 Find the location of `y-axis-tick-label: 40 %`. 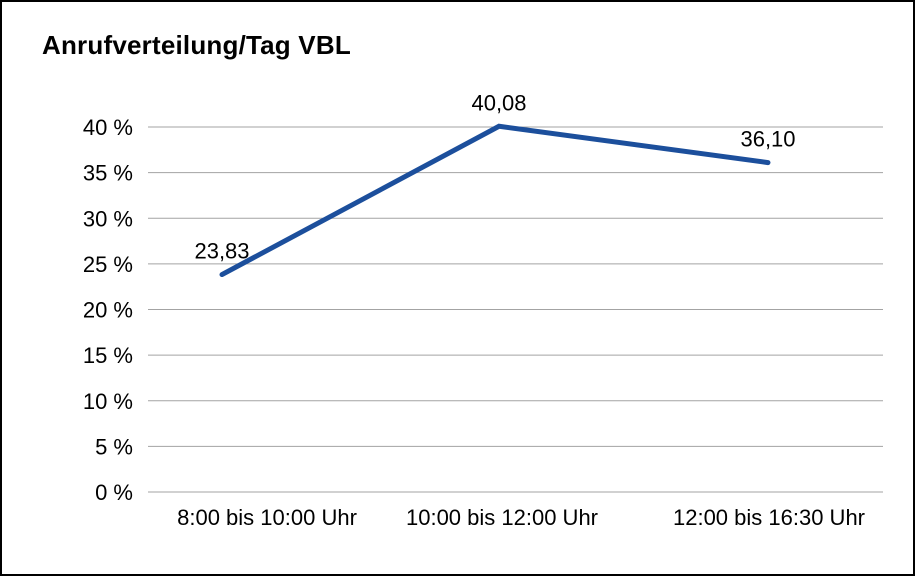

y-axis-tick-label: 40 % is located at coordinates (108, 127).